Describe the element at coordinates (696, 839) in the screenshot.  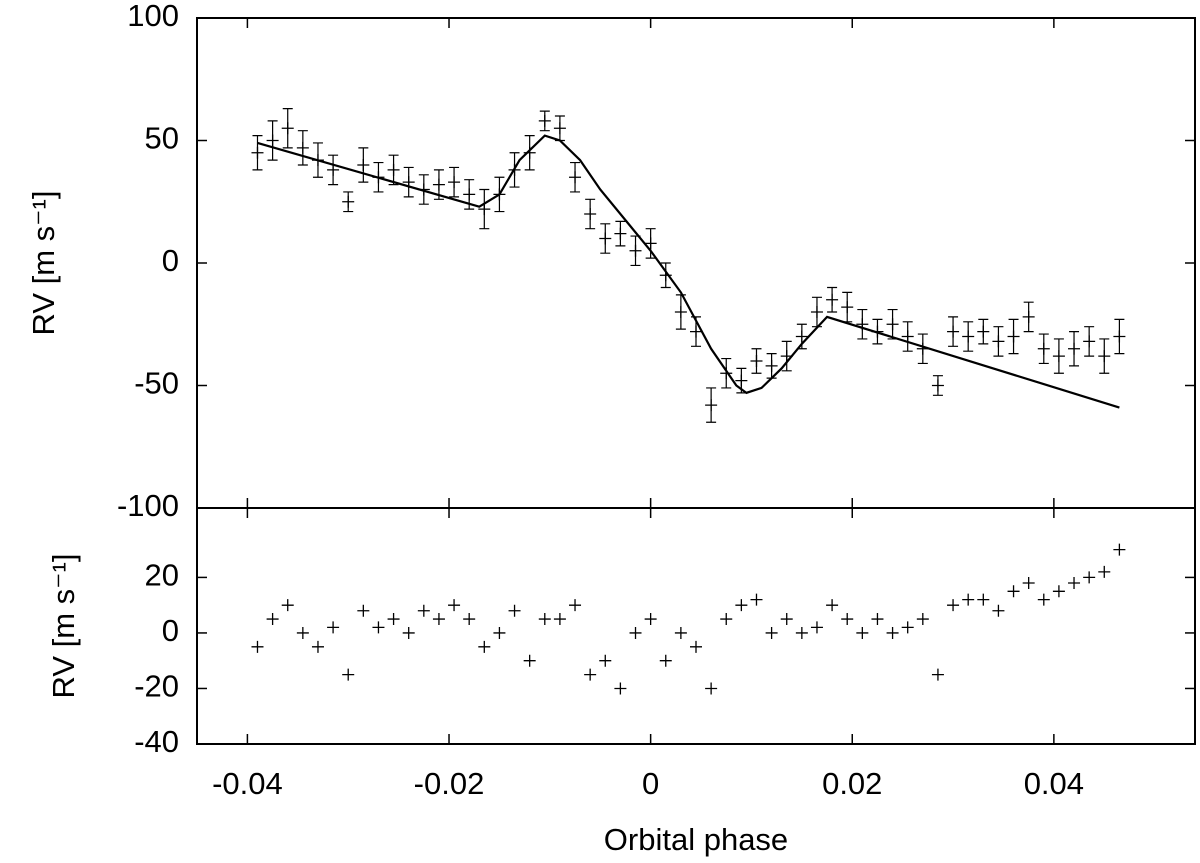
I see `x-axis-label: Orbital phase` at that location.